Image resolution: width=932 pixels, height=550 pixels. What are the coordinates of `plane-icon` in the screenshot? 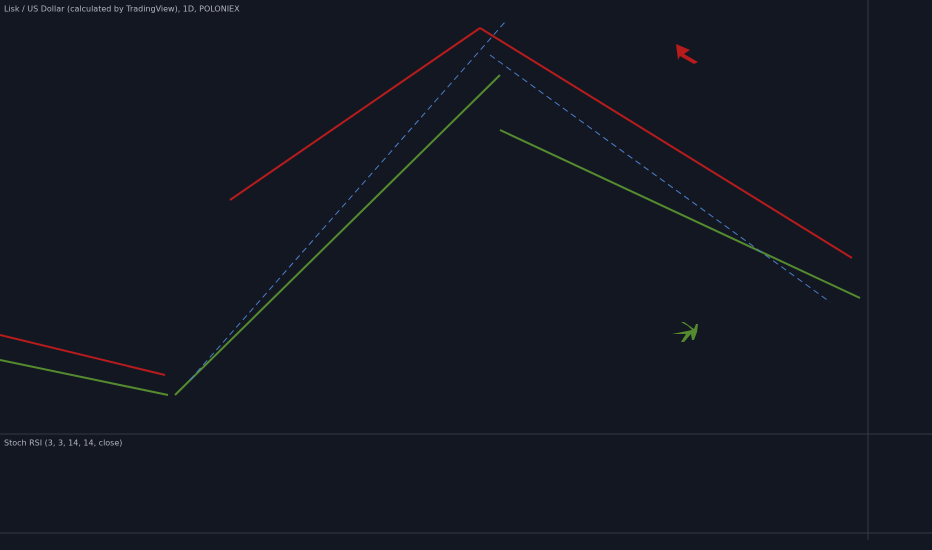 It's located at (685, 332).